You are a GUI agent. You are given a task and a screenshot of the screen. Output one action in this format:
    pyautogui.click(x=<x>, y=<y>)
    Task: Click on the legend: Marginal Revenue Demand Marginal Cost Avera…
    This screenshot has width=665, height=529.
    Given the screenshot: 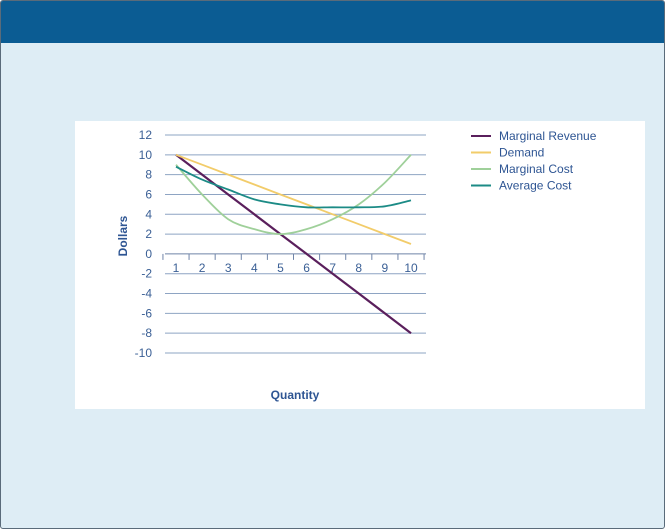 What is the action you would take?
    pyautogui.click(x=534, y=161)
    